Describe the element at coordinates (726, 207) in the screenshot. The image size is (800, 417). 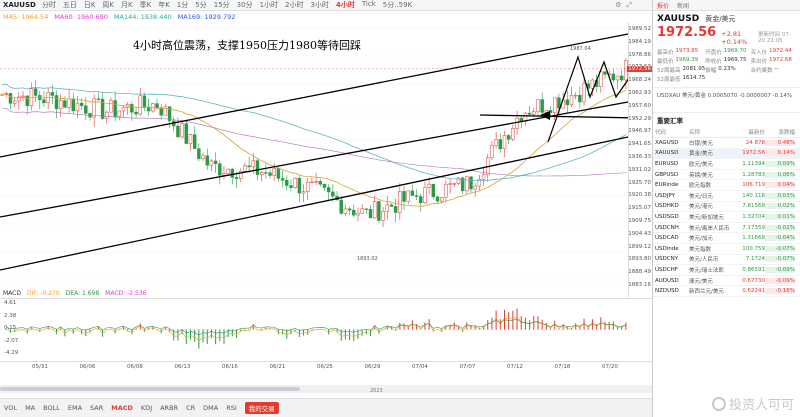
I see `fx-row: USDHKD 美元/港元 7.81568 0.02%` at that location.